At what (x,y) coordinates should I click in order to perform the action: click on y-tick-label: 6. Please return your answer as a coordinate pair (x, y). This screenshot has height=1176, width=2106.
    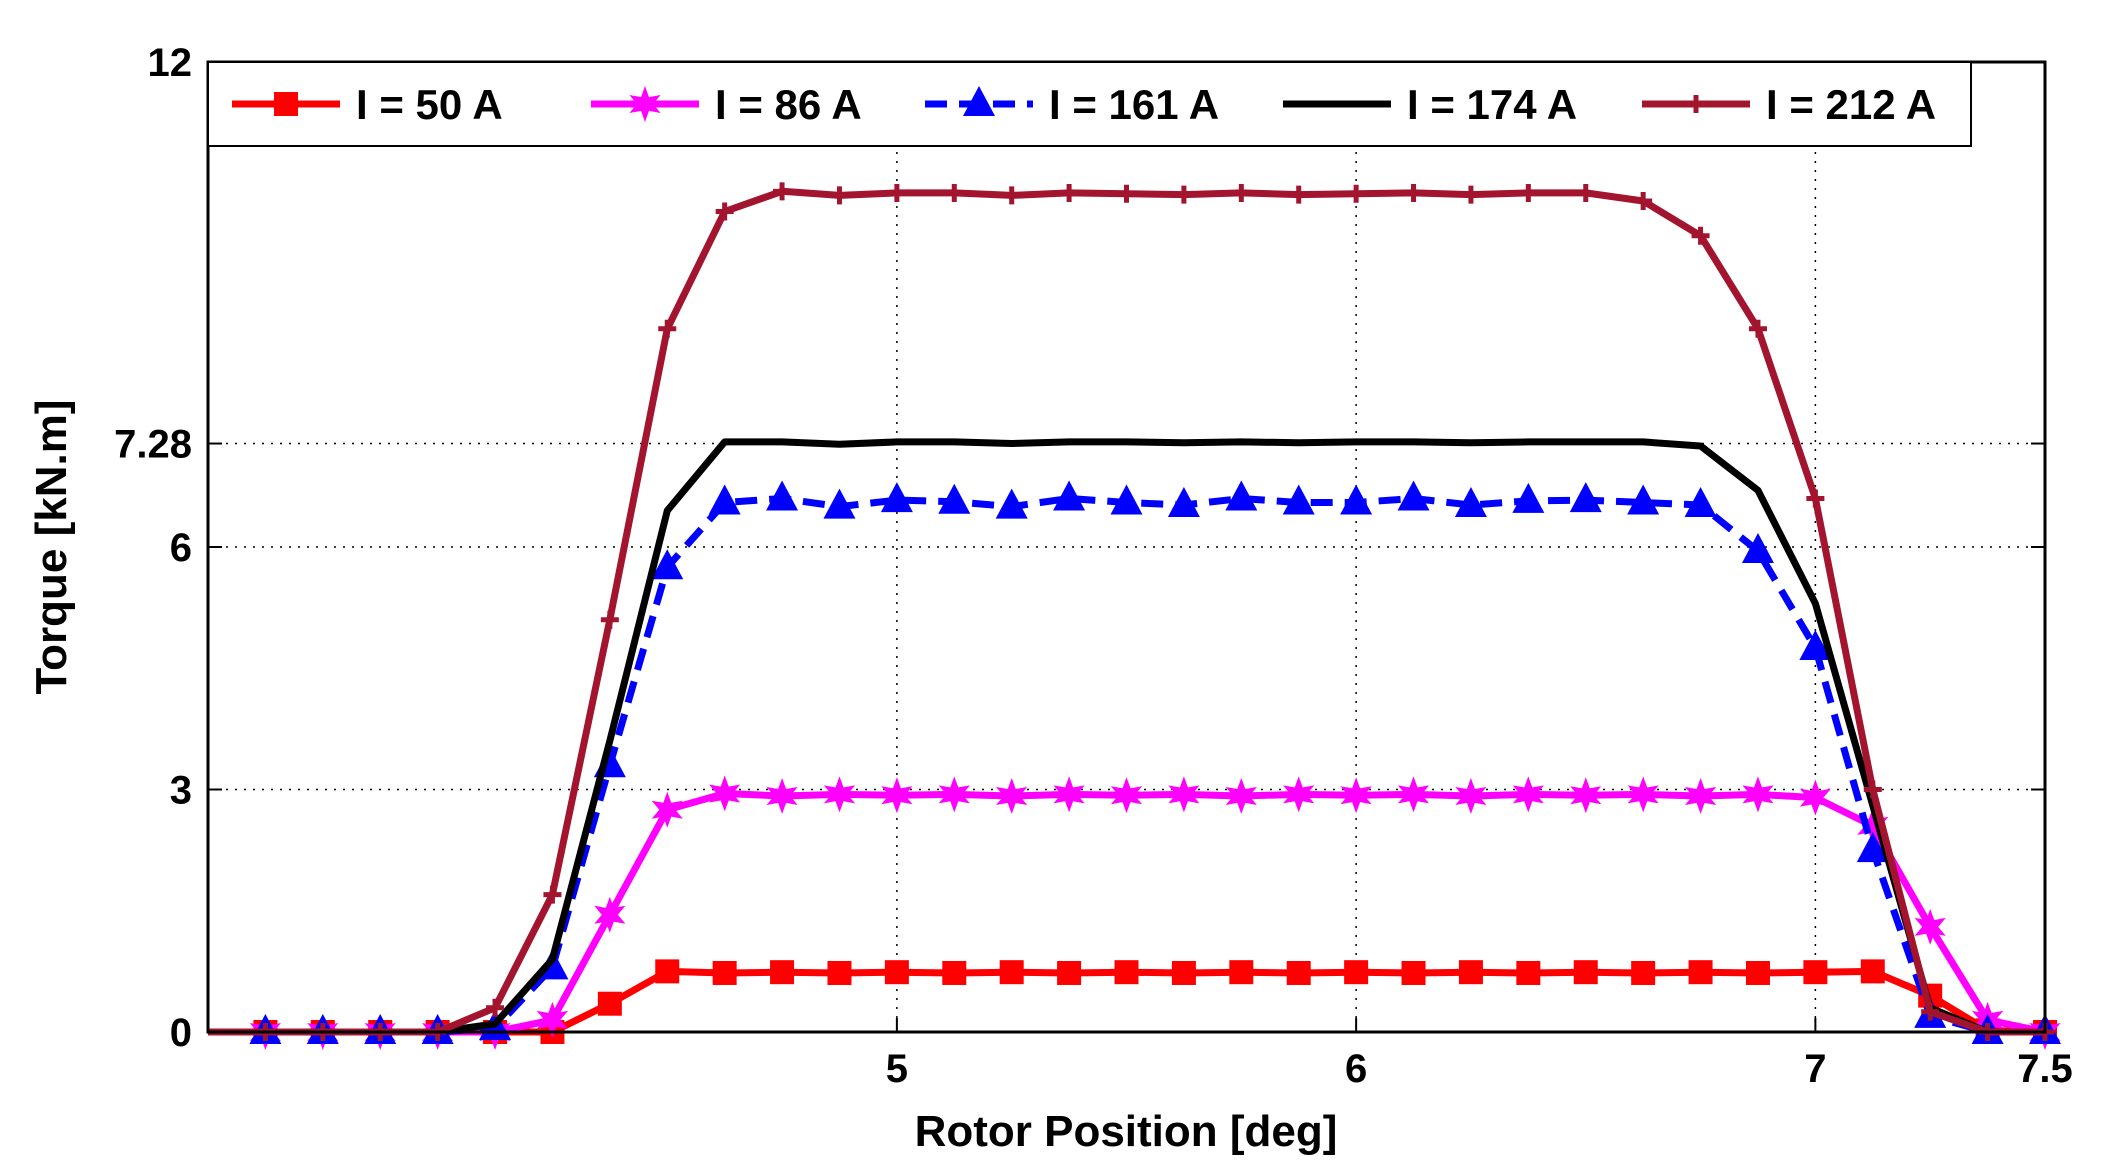
    Looking at the image, I should click on (181, 548).